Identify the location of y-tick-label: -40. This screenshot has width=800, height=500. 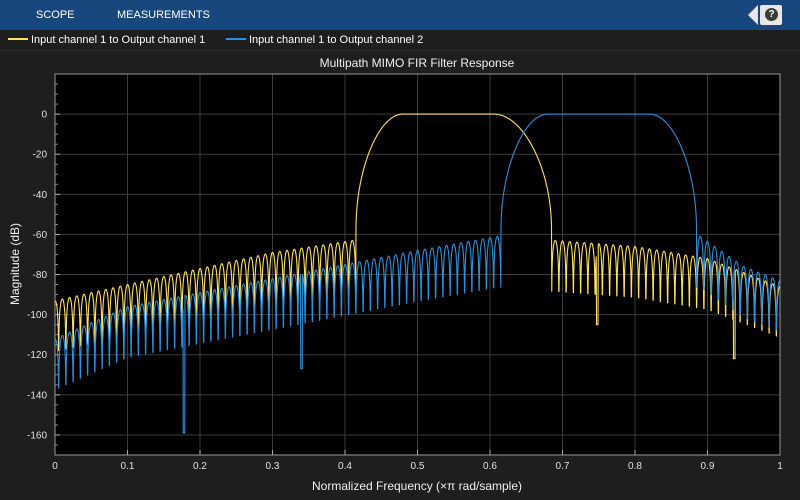
(40, 195).